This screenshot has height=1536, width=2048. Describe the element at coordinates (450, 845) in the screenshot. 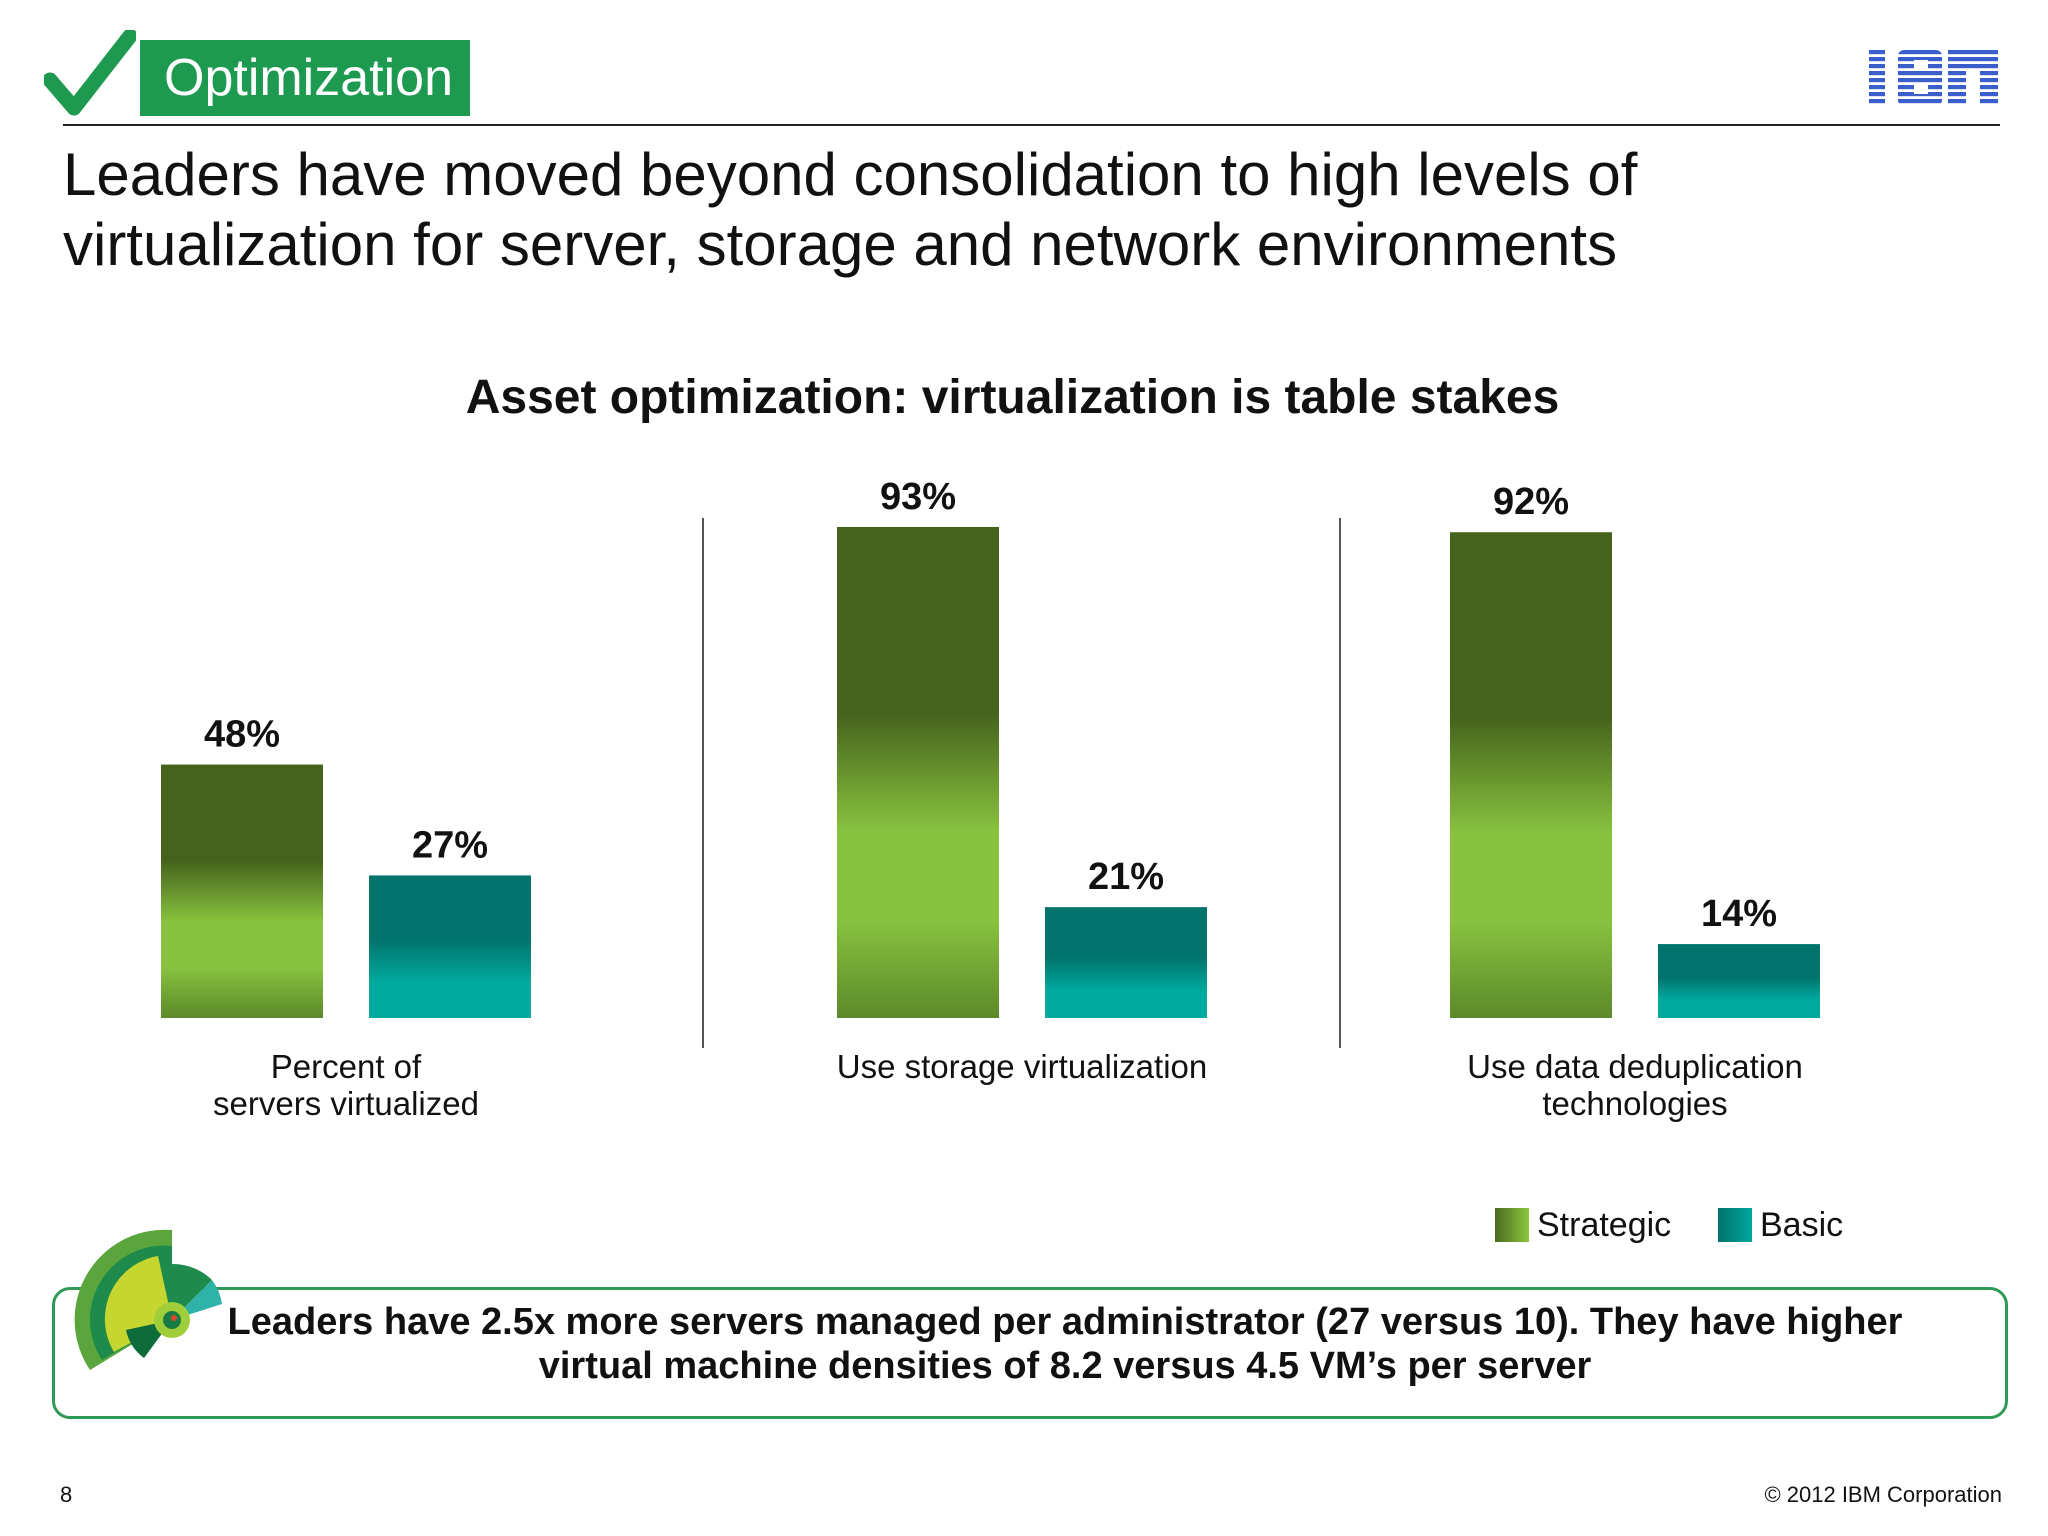

I see `data-label-basic-1: 27%` at that location.